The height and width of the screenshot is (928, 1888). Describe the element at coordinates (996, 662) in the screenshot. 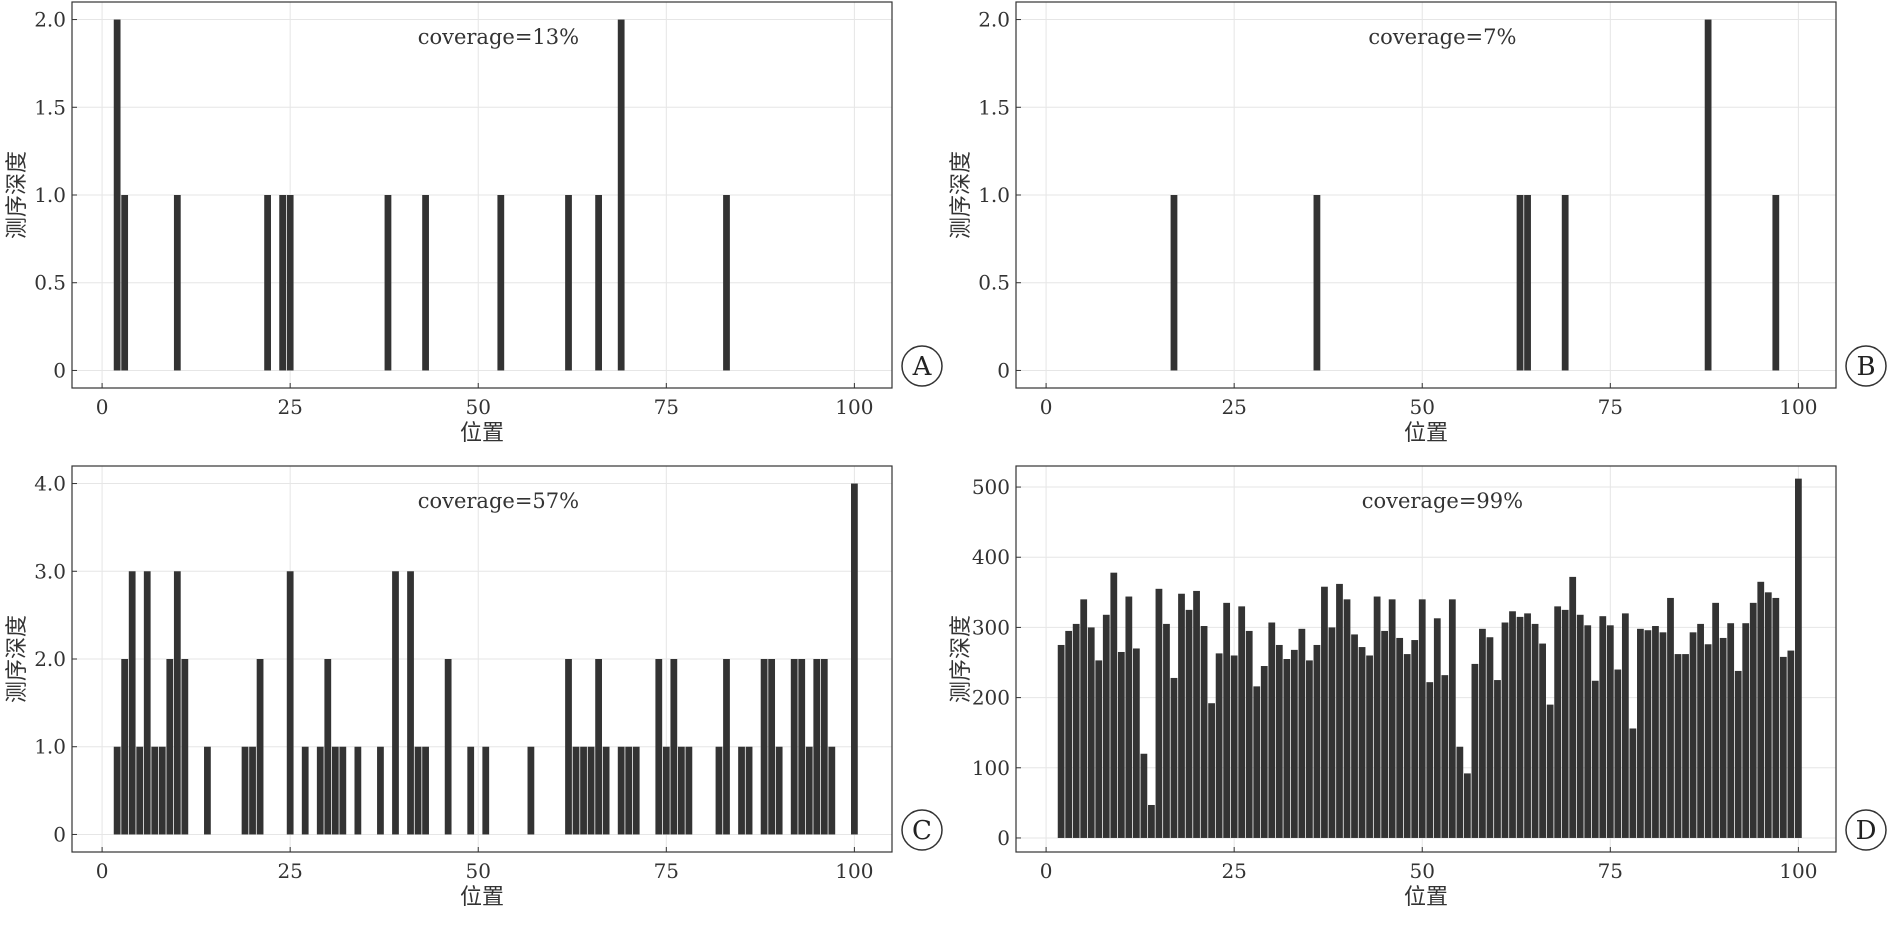

I see `y-axis: 0 100 200 300 400 500` at that location.